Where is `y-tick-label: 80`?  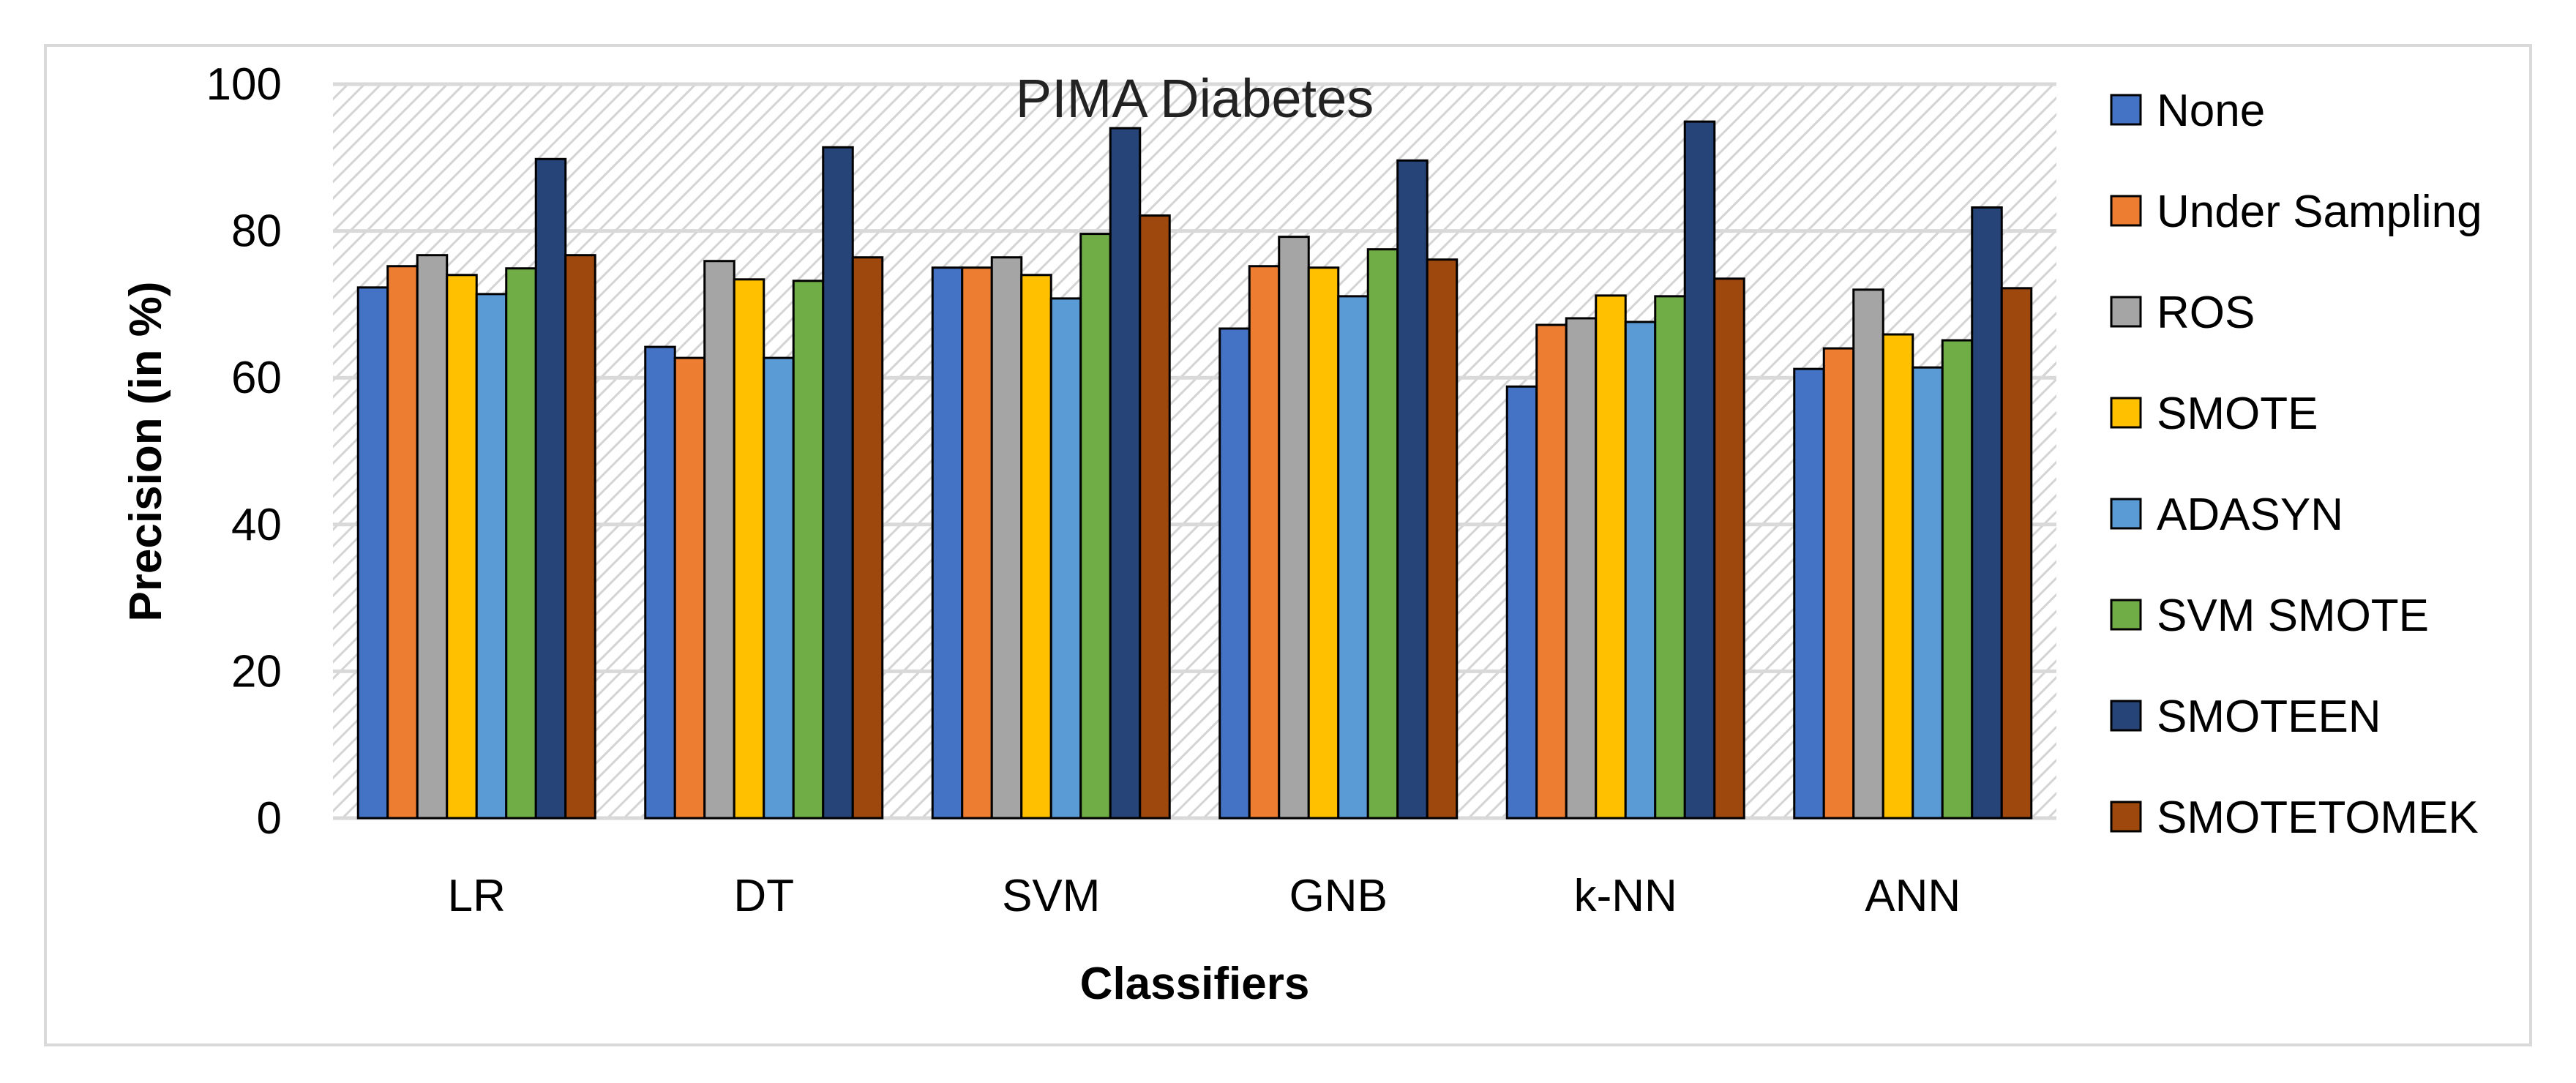
y-tick-label: 80 is located at coordinates (256, 231).